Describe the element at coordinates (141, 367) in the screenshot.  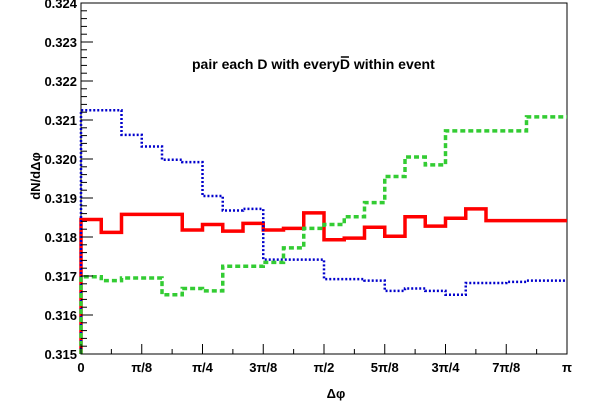
I see `x-tick-label-1: π/8` at that location.